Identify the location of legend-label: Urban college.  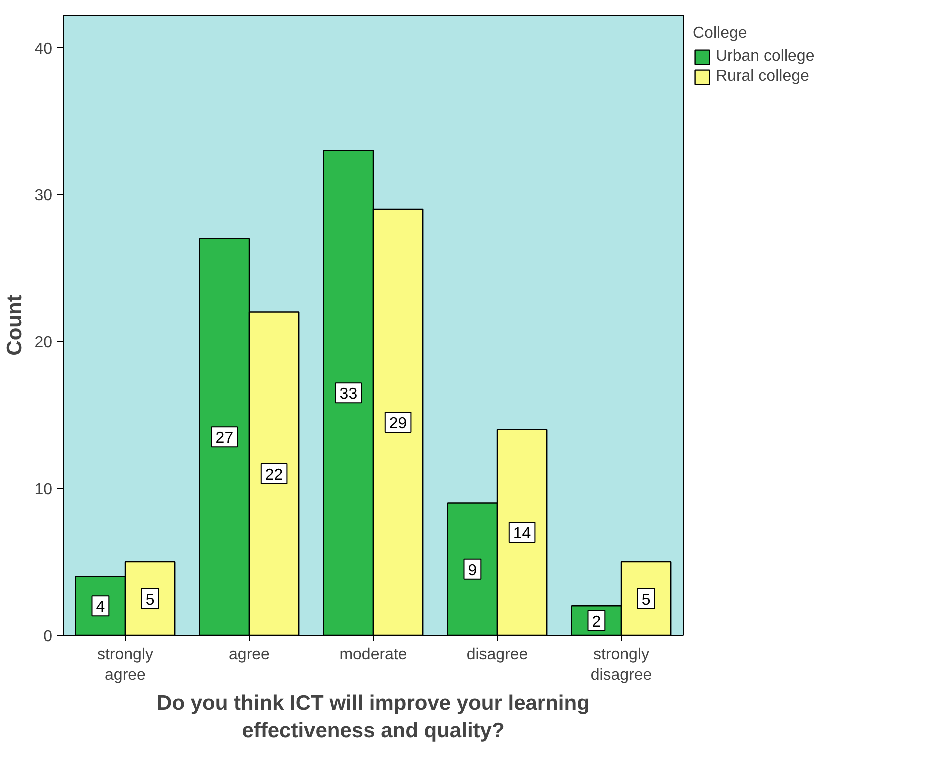
(765, 57).